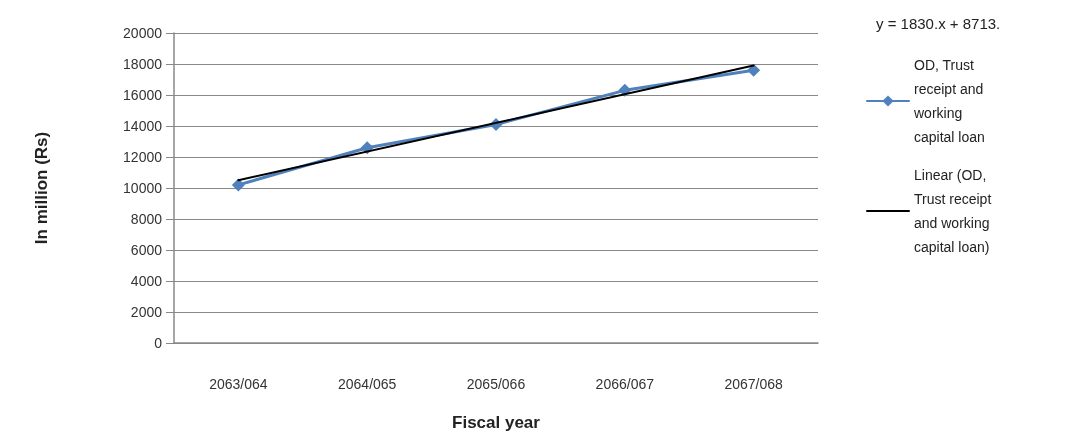  What do you see at coordinates (753, 384) in the screenshot?
I see `x-tick-label: 2067/068` at bounding box center [753, 384].